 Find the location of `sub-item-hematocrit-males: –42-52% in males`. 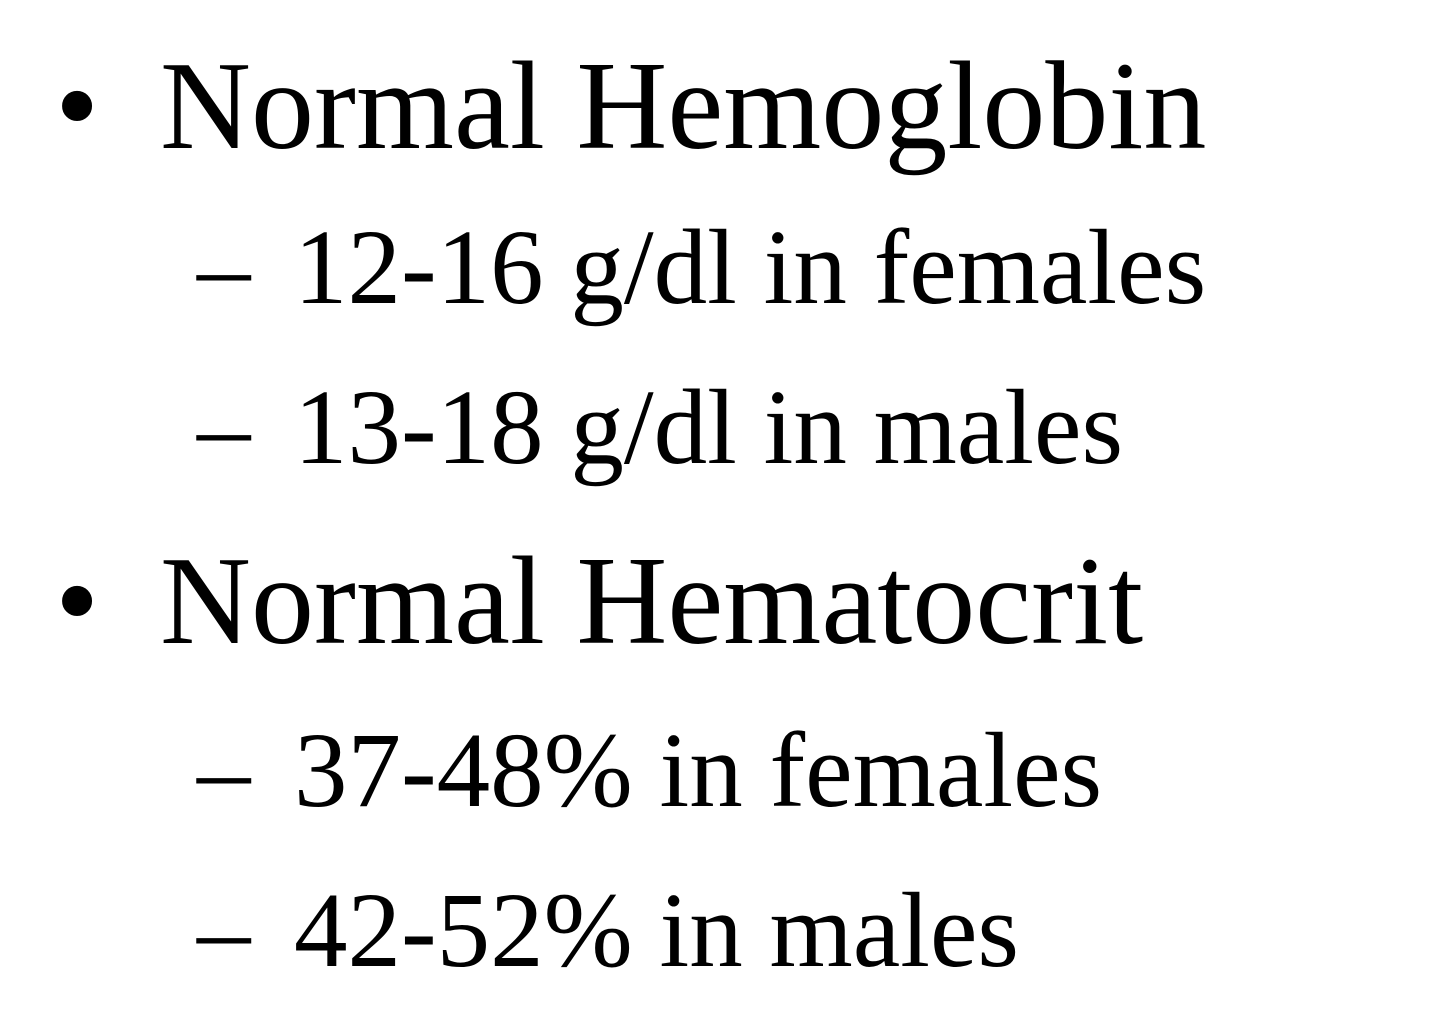

sub-item-hematocrit-males: –42-52% in males is located at coordinates (608, 931).